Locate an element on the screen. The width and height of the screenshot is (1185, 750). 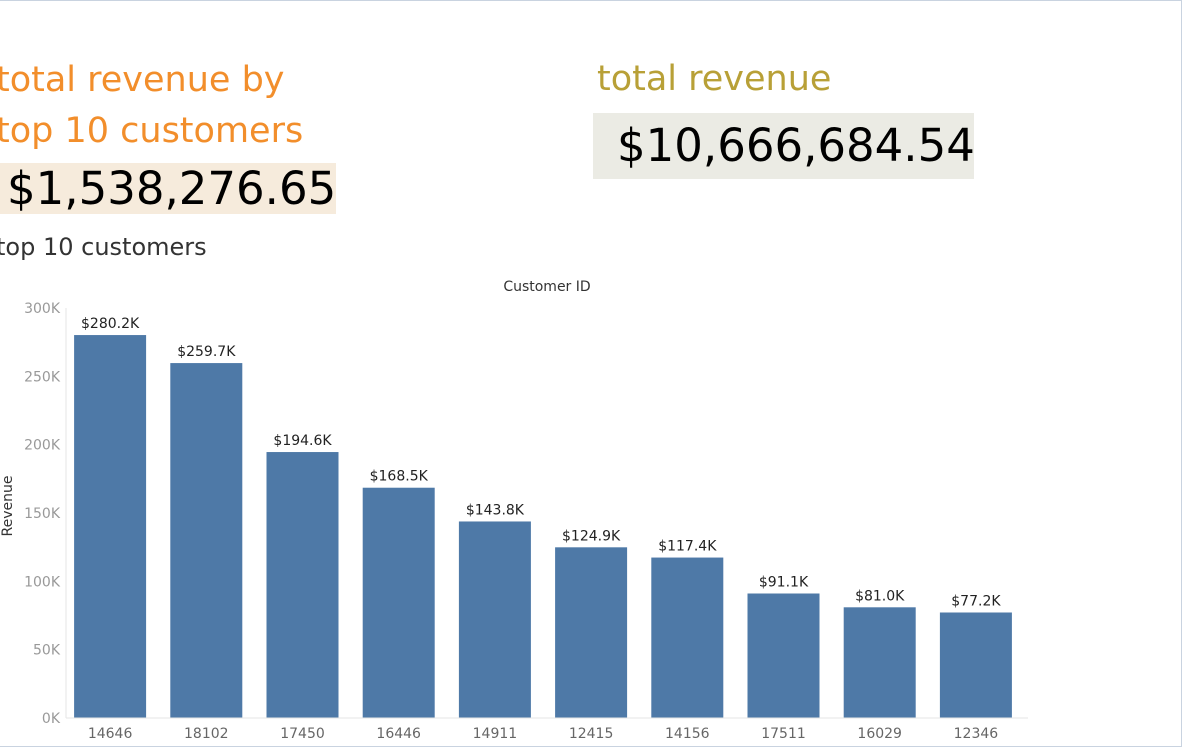
y-tick-label: 0K is located at coordinates (51, 719).